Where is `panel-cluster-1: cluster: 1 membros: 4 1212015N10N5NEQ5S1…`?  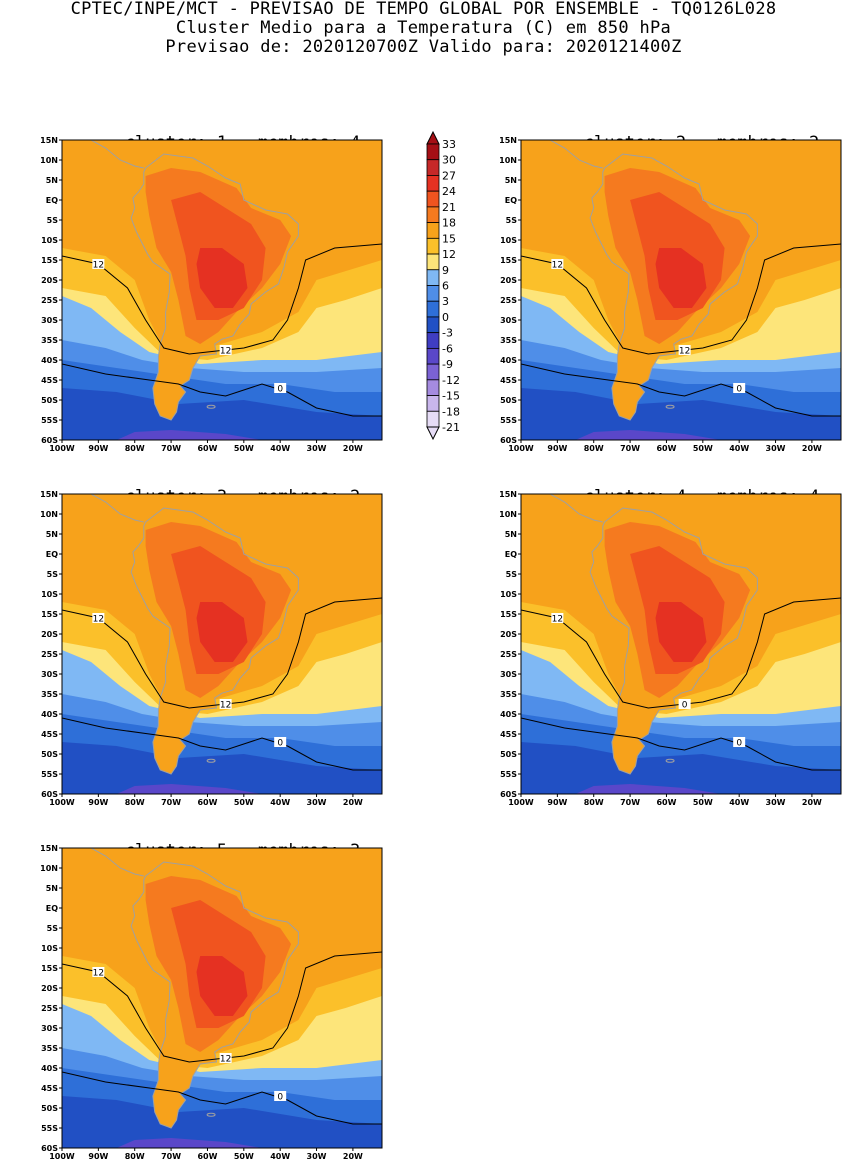
panel-cluster-1: cluster: 1 membros: 4 1212015N10N5NEQ5S1… is located at coordinates (200, 285).